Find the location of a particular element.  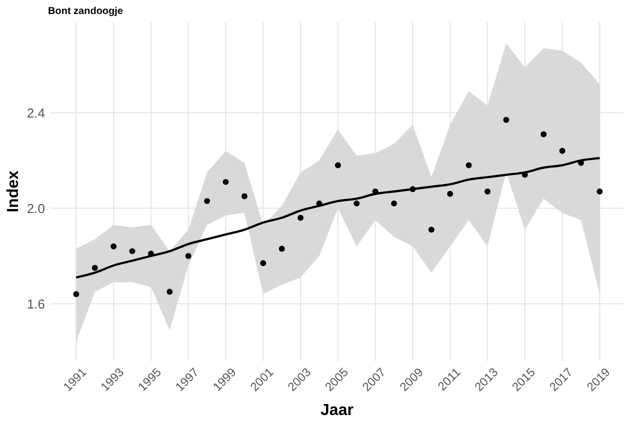

y-tick-label: 2.0 is located at coordinates (35, 208).